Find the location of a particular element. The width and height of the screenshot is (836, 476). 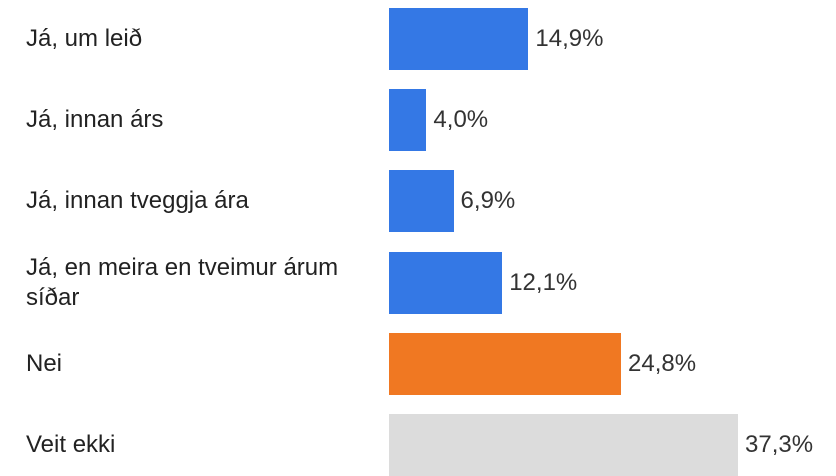

value-label: 6,9% is located at coordinates (488, 201).